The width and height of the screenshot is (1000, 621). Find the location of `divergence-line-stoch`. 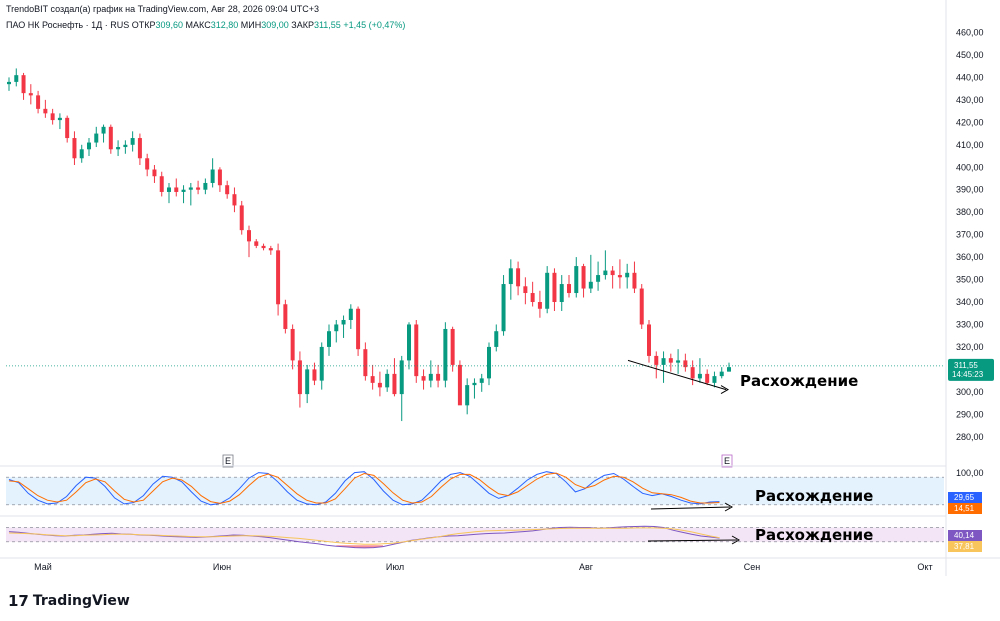

divergence-line-stoch is located at coordinates (690, 508).